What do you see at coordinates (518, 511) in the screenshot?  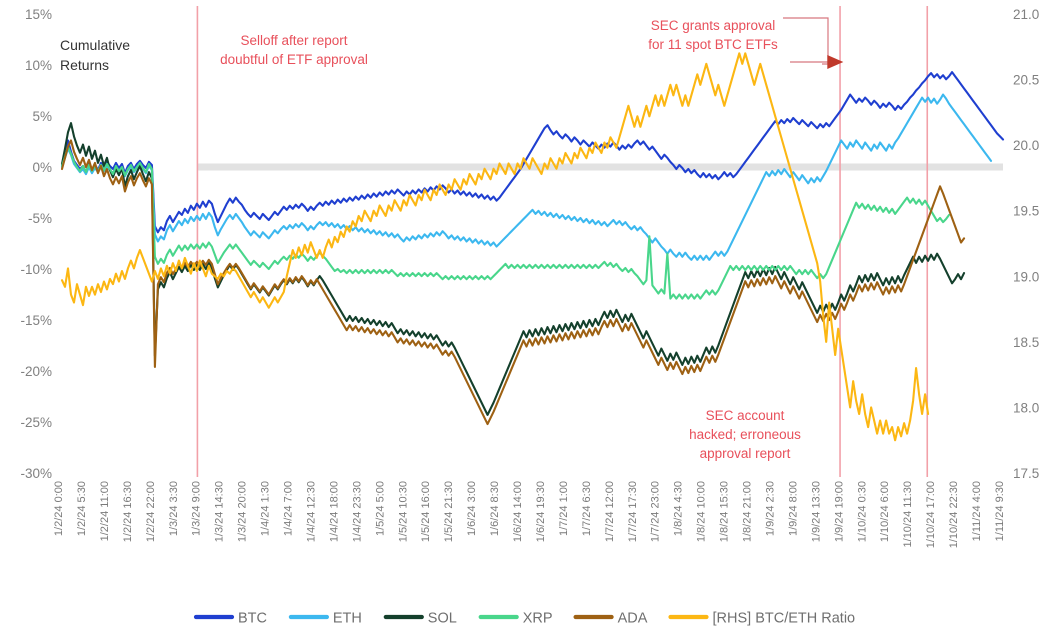 I see `x-axis-tick: 1/6/24 14:00` at bounding box center [518, 511].